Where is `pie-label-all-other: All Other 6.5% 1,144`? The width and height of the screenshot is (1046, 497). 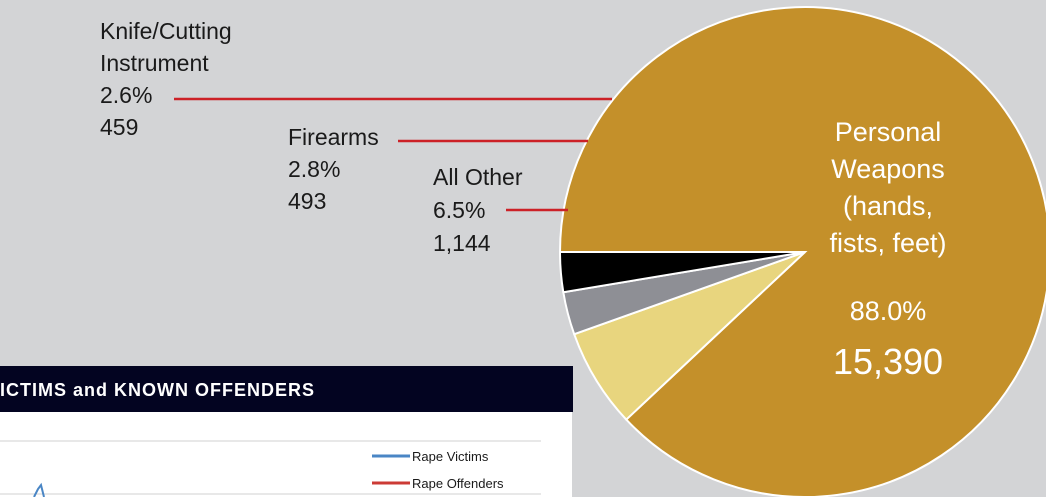 pie-label-all-other: All Other 6.5% 1,144 is located at coordinates (478, 210).